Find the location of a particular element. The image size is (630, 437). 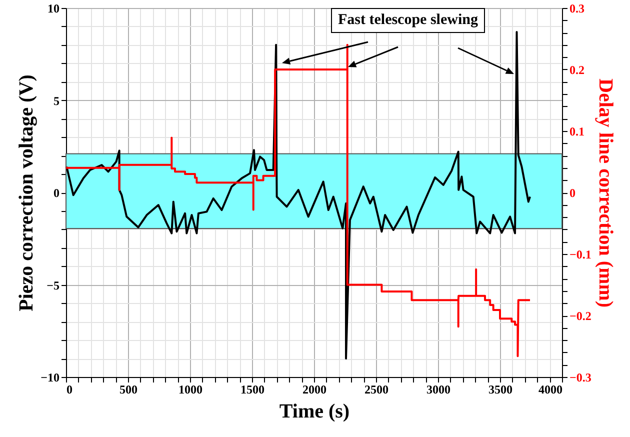

y-tick-label: −5 is located at coordinates (53, 285).